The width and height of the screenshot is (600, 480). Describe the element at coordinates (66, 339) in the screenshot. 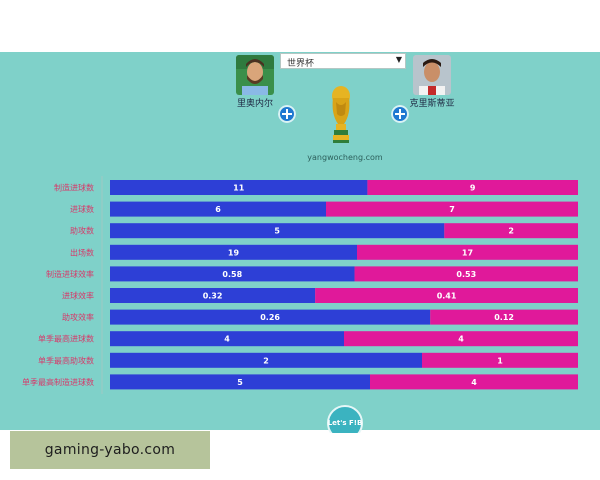

I see `category-label: 单季最高进球数` at that location.